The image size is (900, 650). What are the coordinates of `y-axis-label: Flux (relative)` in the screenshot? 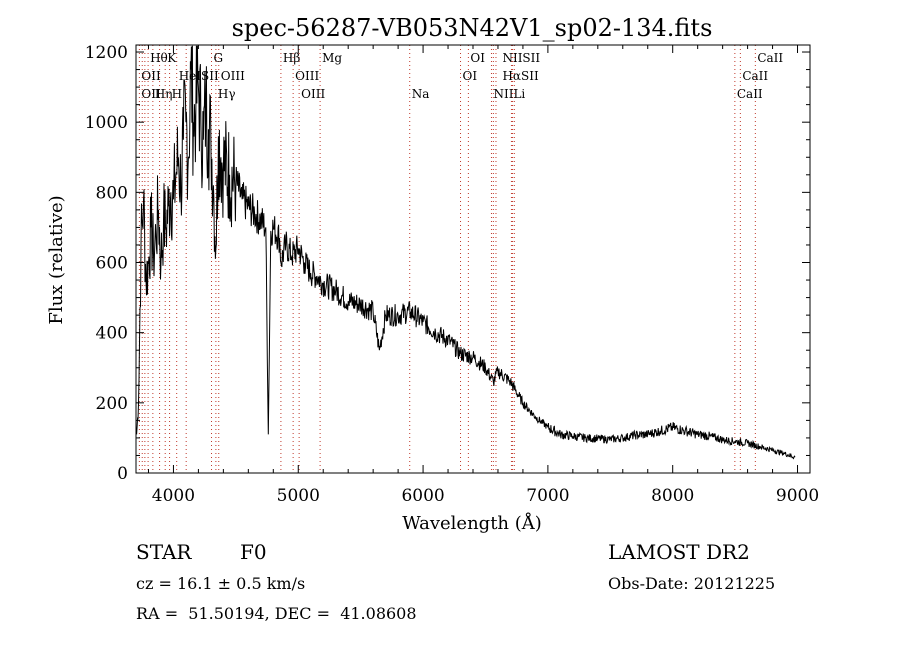 It's located at (56, 259).